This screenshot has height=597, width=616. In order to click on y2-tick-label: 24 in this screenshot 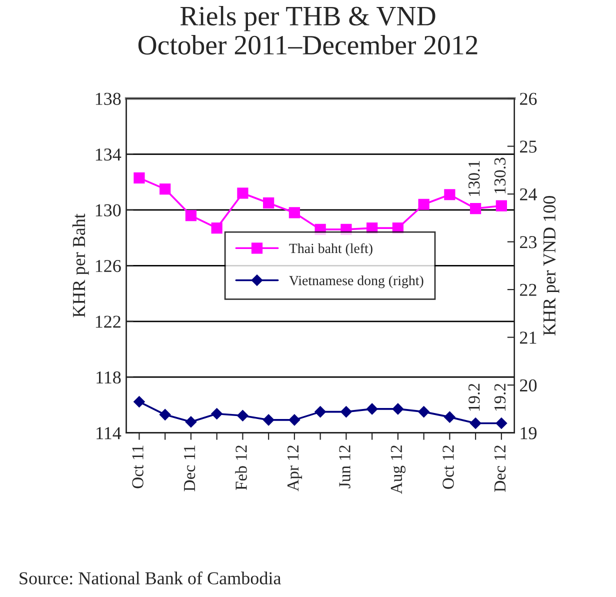, I will do `click(528, 194)`.